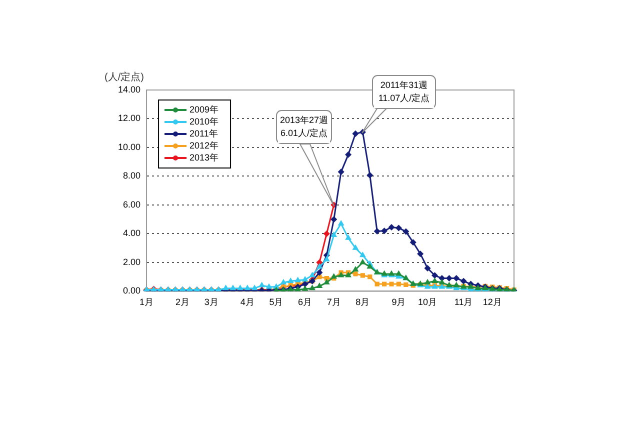 The height and width of the screenshot is (426, 640). Describe the element at coordinates (124, 76) in the screenshot. I see `y-axis-title: (人/定点)` at that location.